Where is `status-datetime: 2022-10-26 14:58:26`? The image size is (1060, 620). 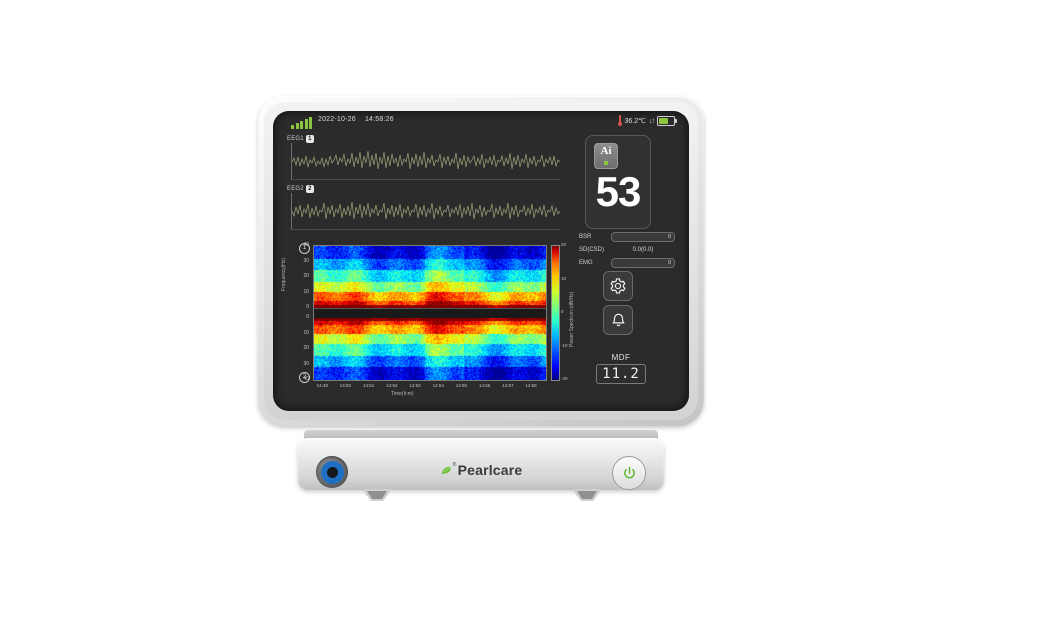 status-datetime: 2022-10-26 14:58:26 is located at coordinates (356, 119).